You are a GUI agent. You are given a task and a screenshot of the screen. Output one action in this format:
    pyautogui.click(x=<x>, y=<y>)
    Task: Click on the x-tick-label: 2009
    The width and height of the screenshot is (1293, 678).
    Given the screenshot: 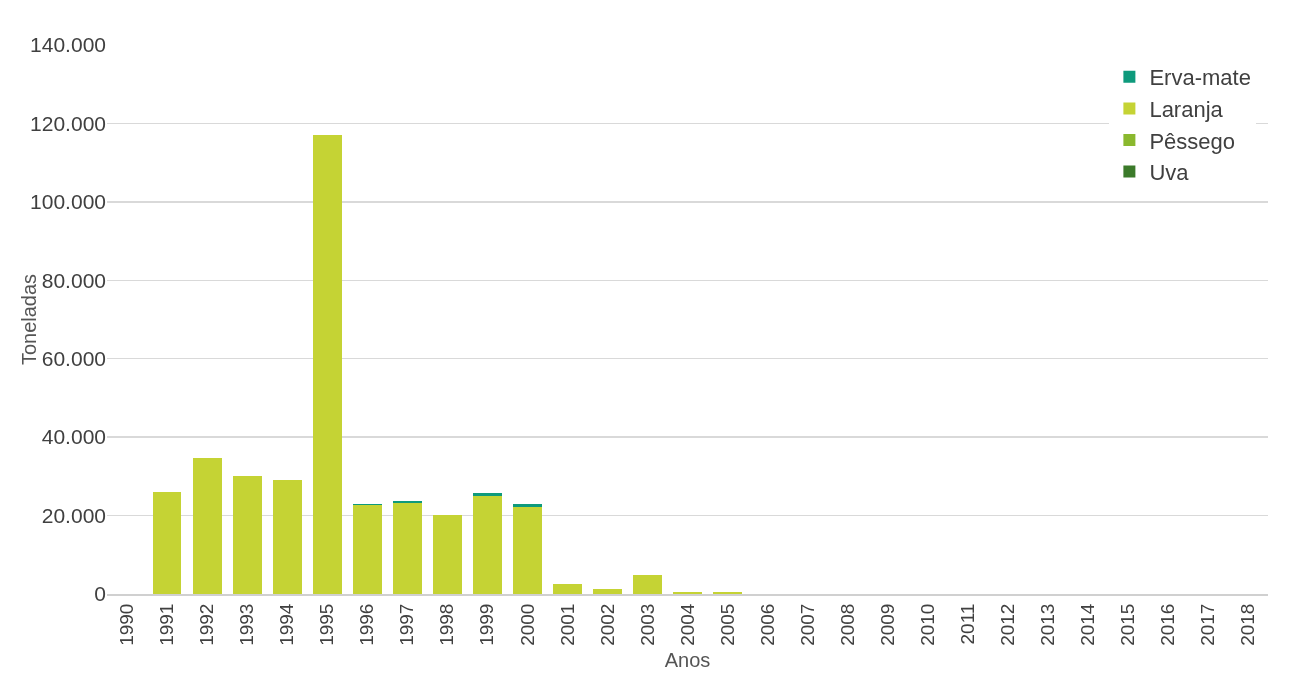 What is the action you would take?
    pyautogui.click(x=887, y=624)
    